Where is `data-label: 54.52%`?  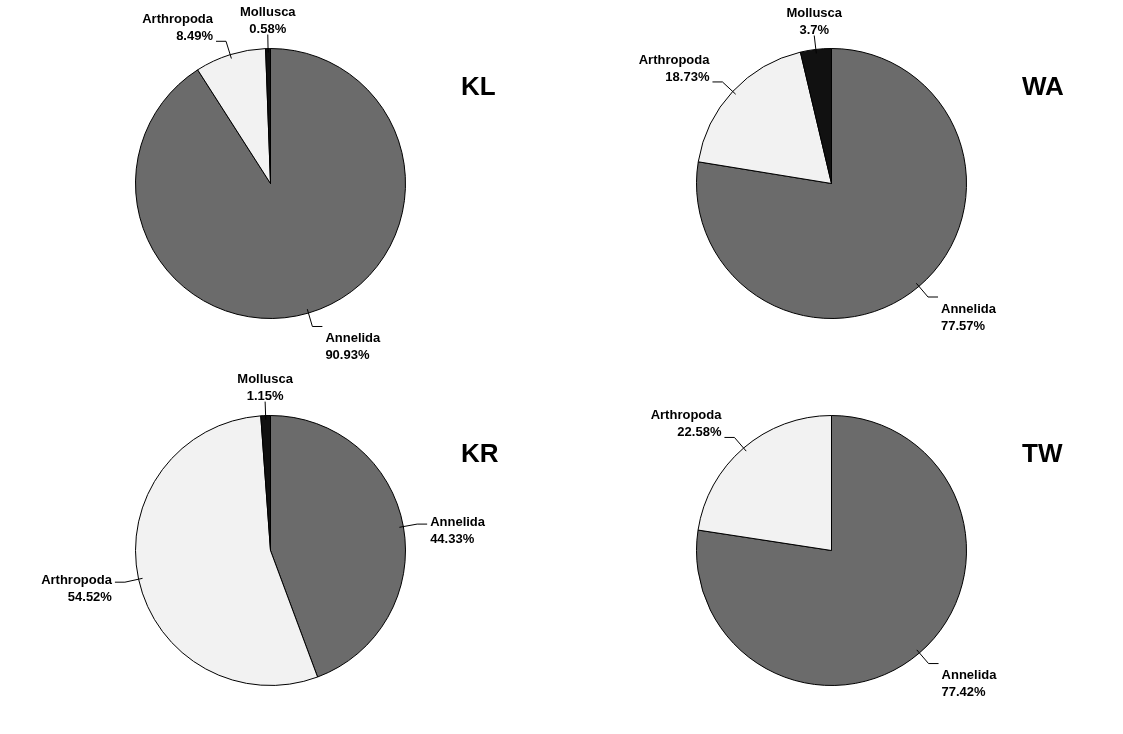
data-label: 54.52% is located at coordinates (90, 596).